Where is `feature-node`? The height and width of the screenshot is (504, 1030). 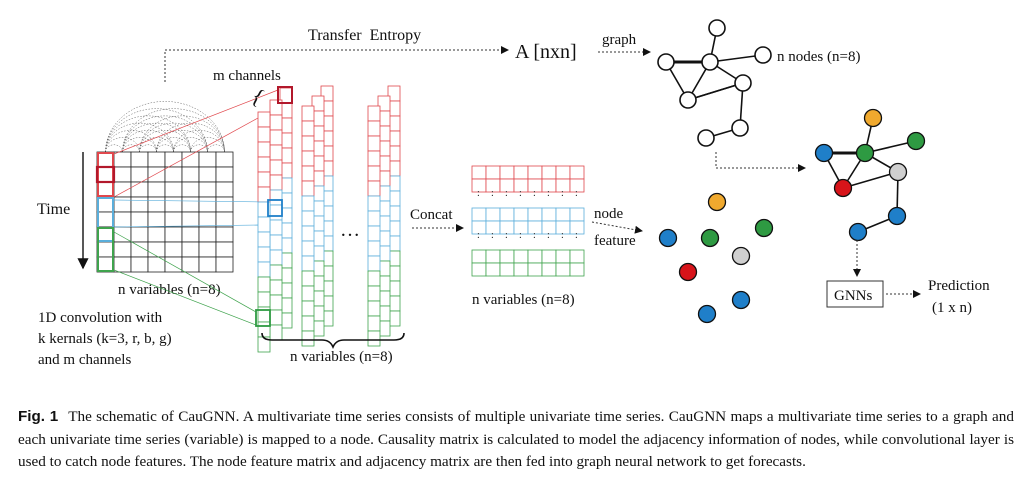 feature-node is located at coordinates (741, 300).